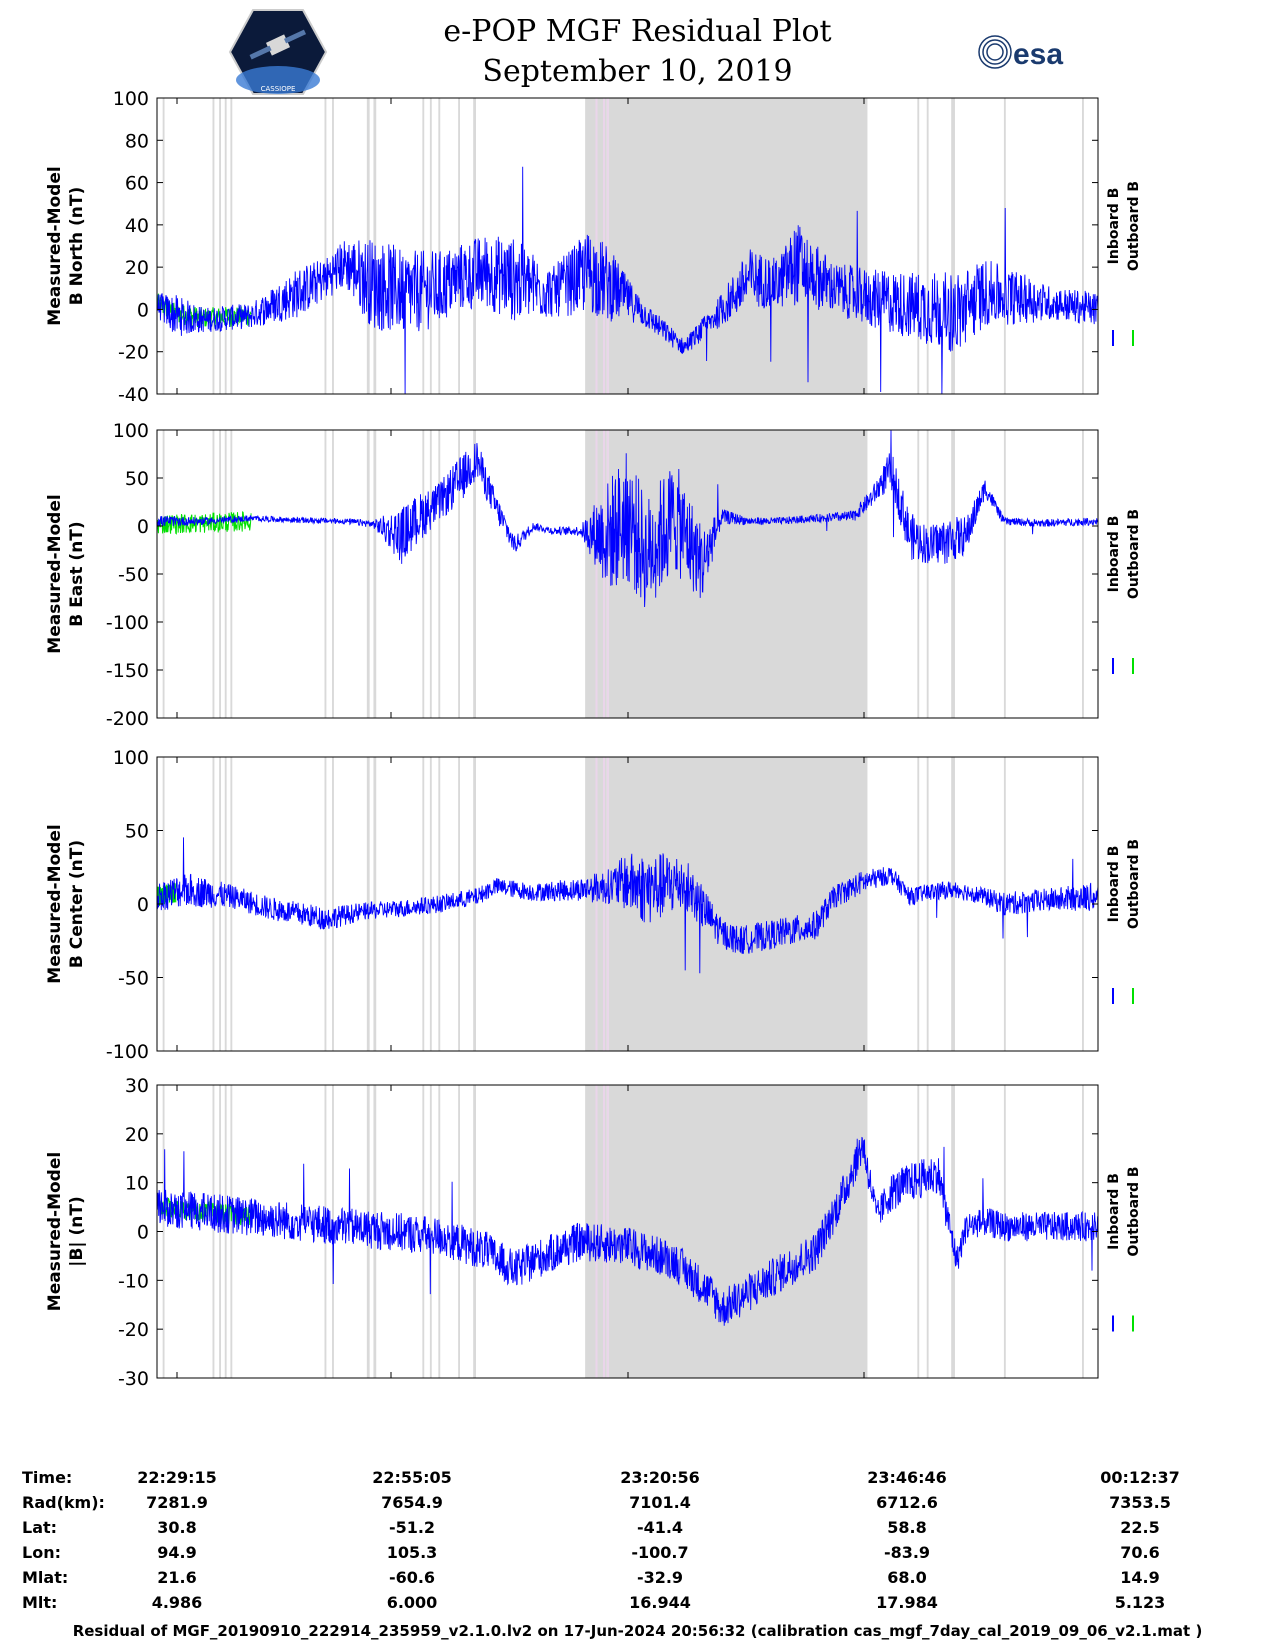 Image resolution: width=1275 pixels, height=1650 pixels. I want to click on lon-value: -100.7, so click(660, 1552).